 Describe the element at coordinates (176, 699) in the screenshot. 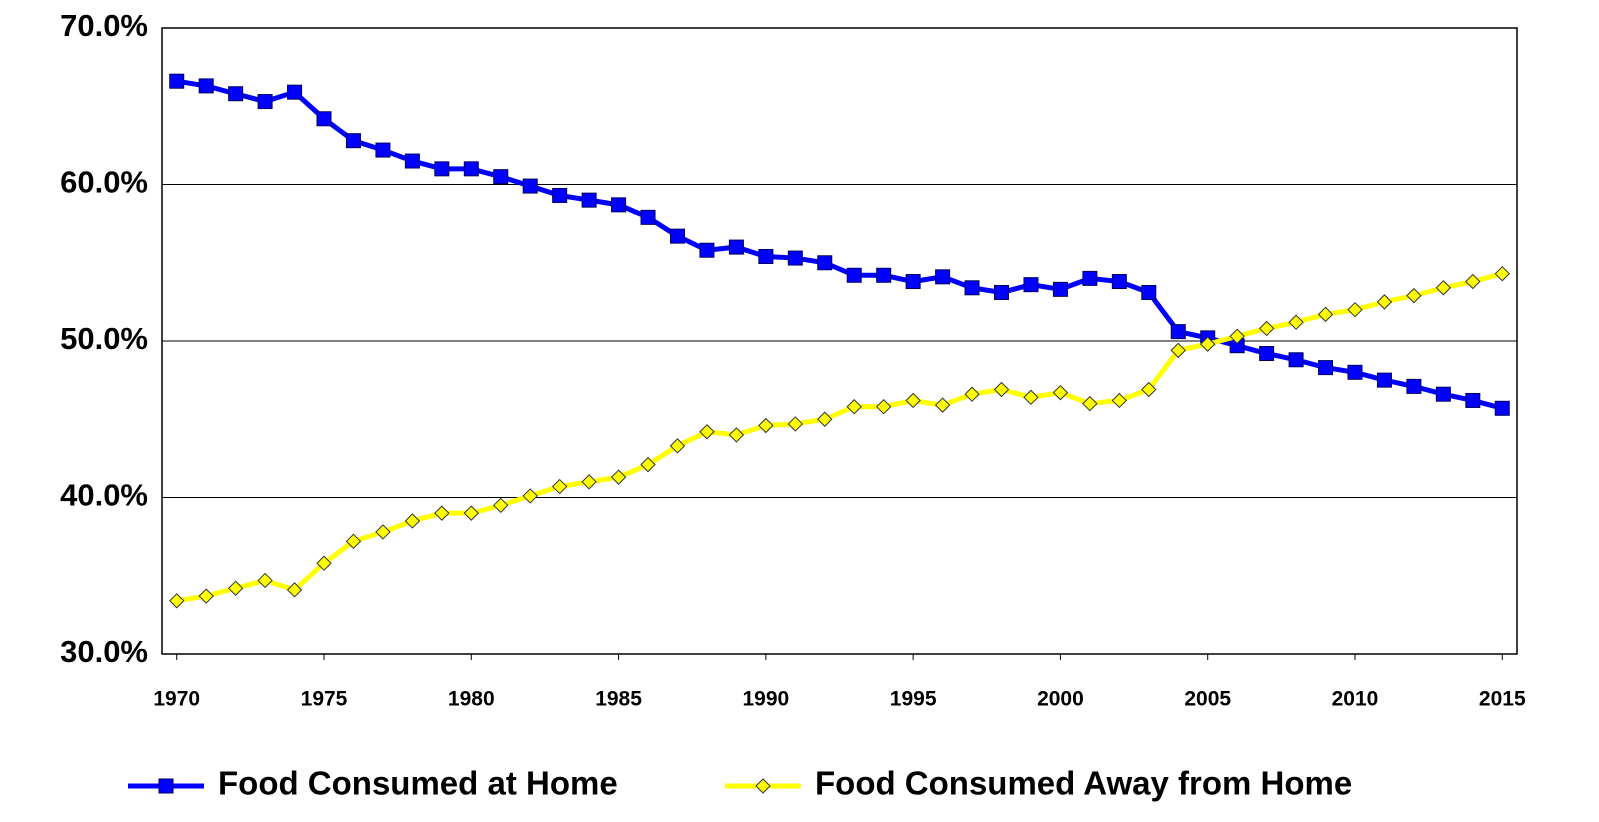

I see `x-tick-label: 1970` at that location.